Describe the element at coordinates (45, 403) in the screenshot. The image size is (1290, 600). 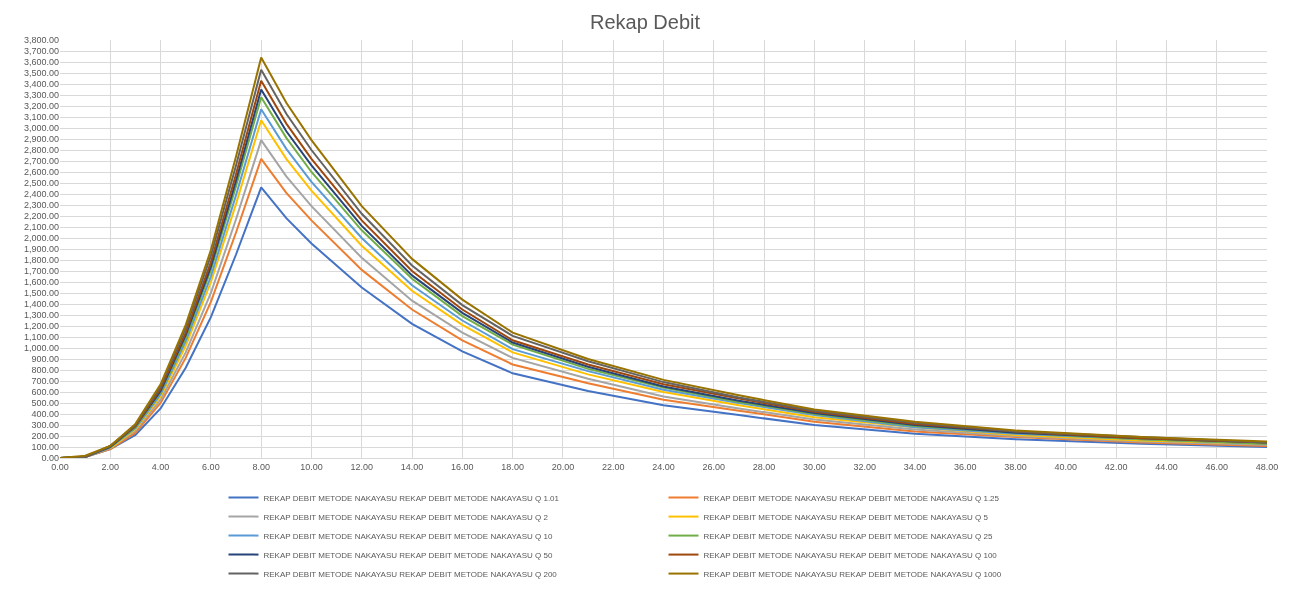
I see `y-tick-label: 500.00` at that location.